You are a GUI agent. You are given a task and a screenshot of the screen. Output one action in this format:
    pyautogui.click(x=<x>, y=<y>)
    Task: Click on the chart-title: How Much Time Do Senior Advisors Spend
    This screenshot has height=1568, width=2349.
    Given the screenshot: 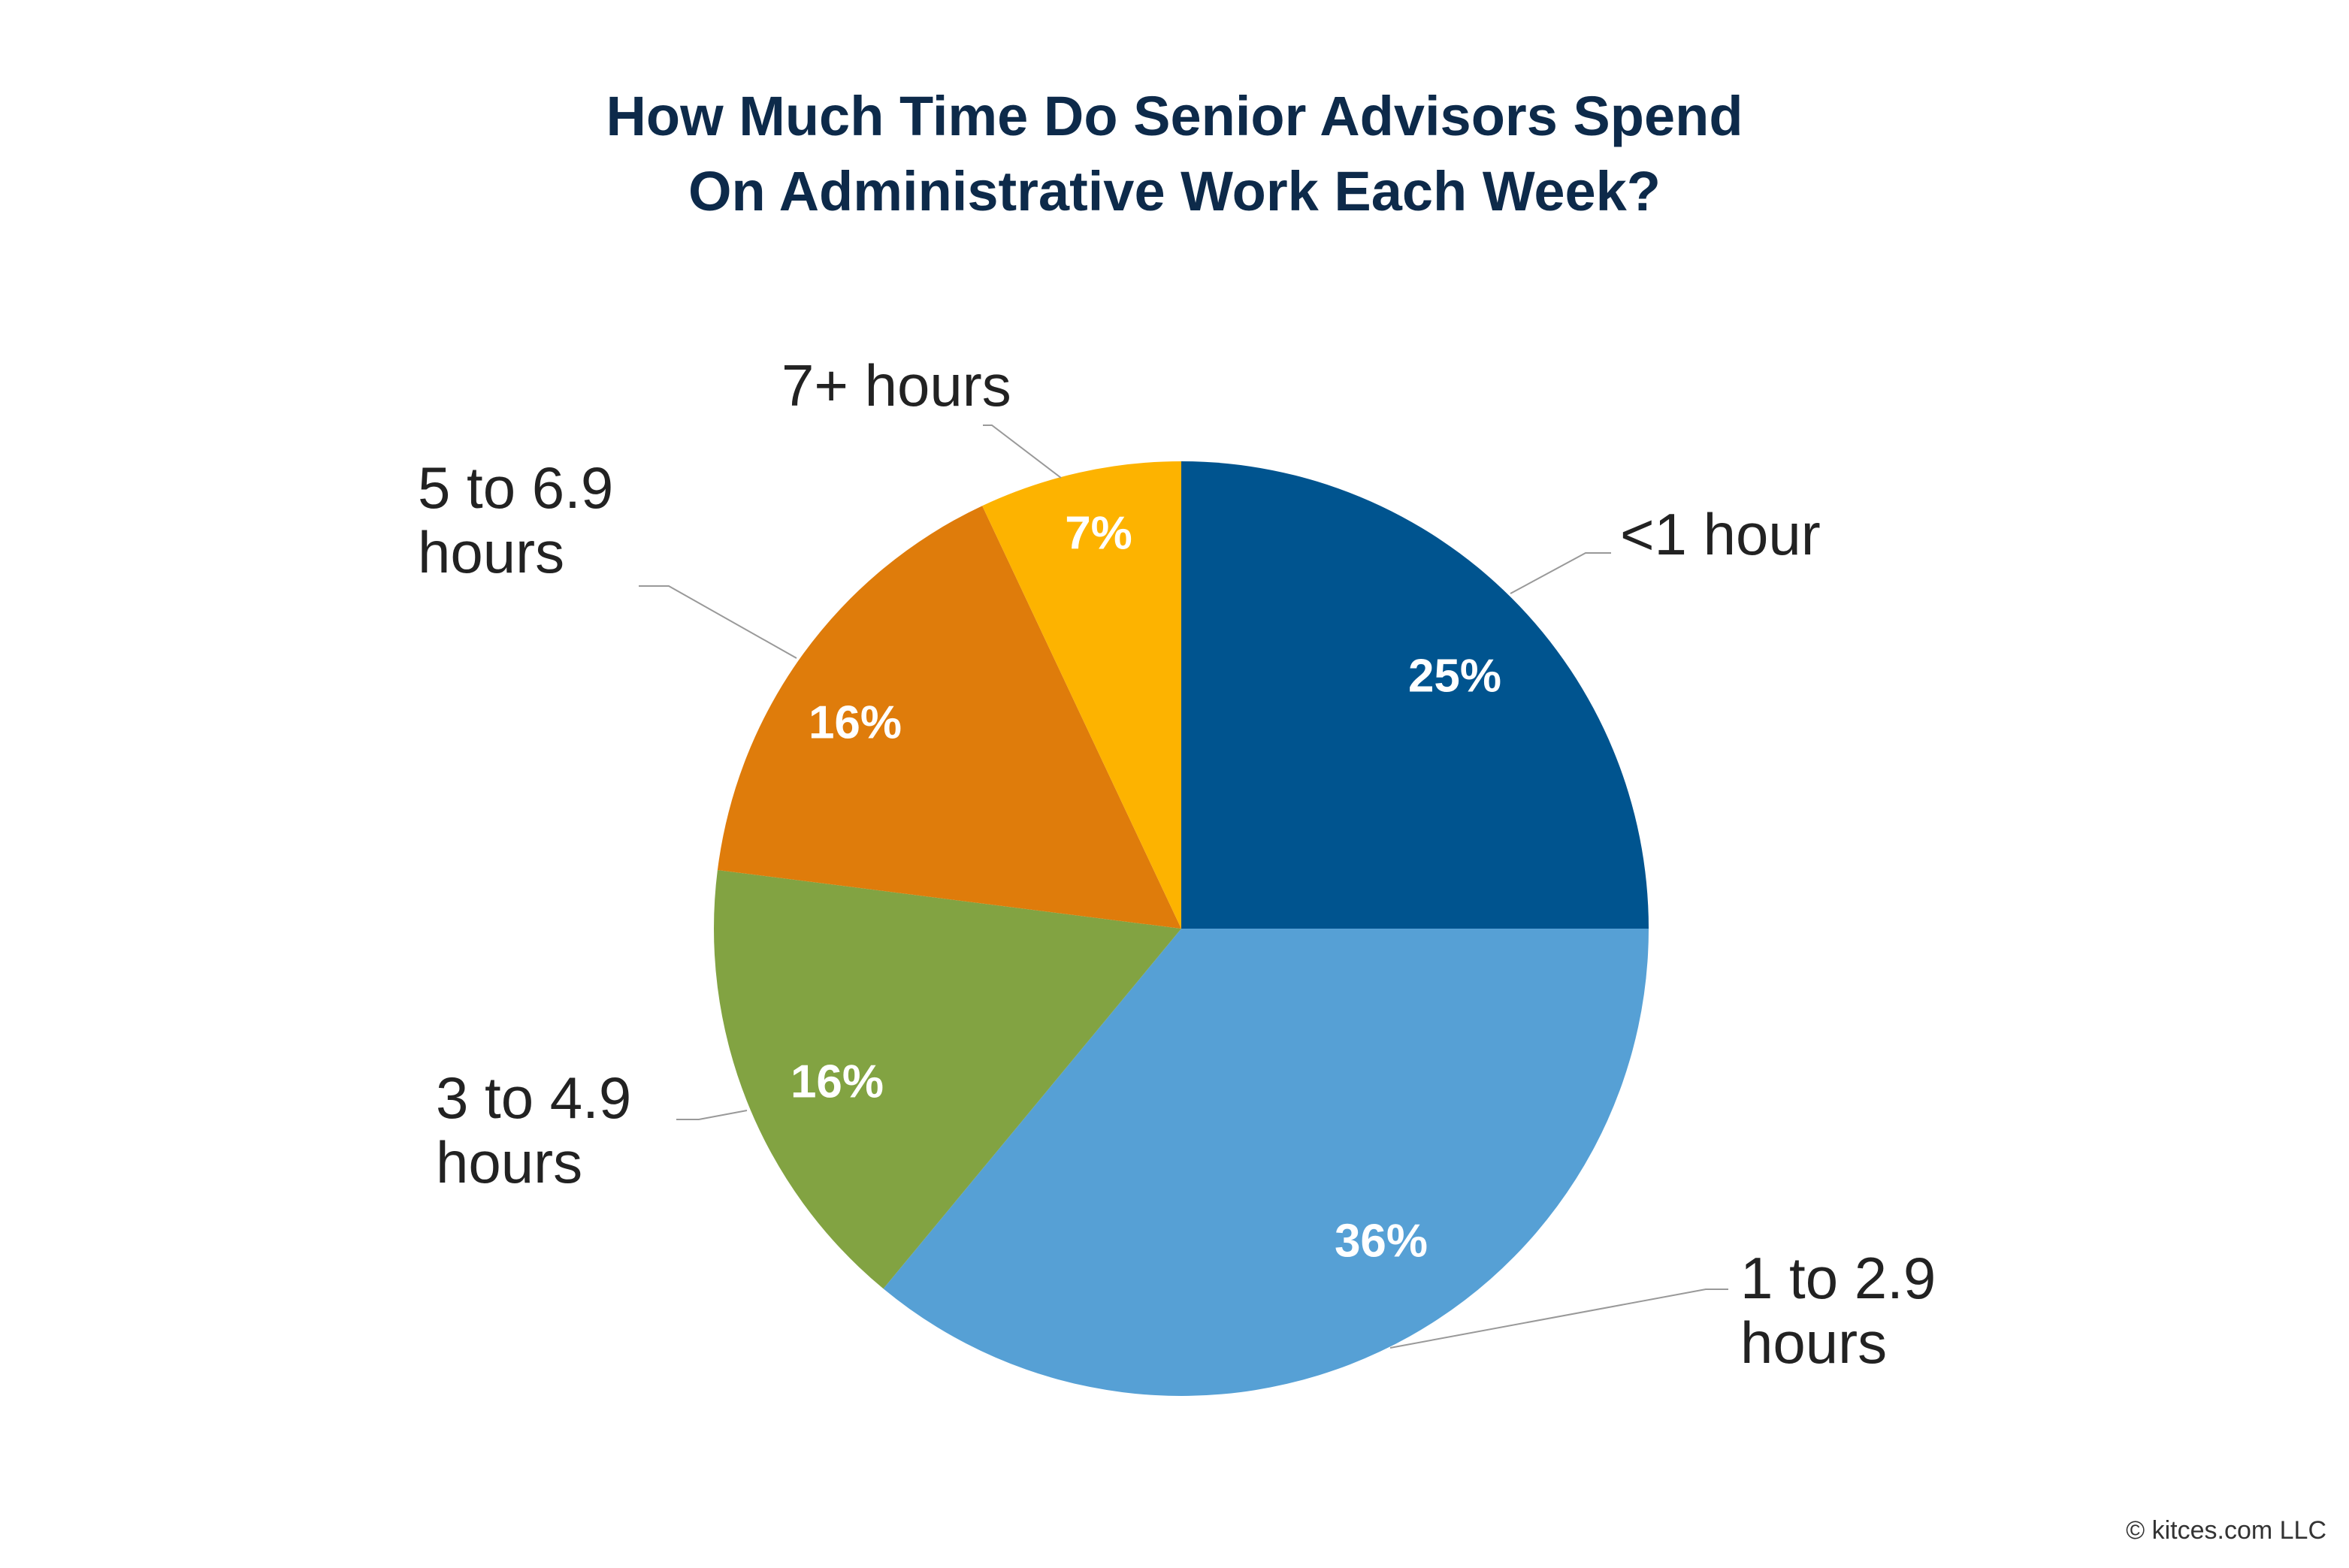 What is the action you would take?
    pyautogui.click(x=1174, y=116)
    